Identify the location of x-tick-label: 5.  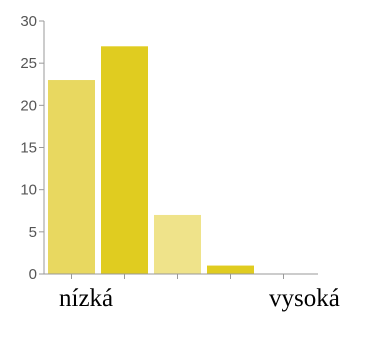
(283, 284).